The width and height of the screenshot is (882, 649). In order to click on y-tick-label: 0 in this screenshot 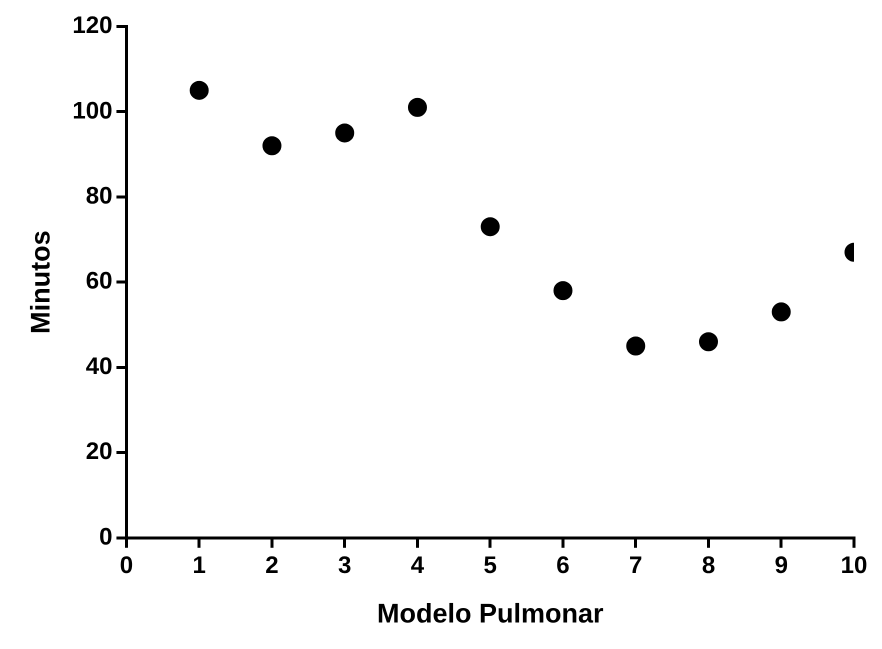, I will do `click(105, 536)`.